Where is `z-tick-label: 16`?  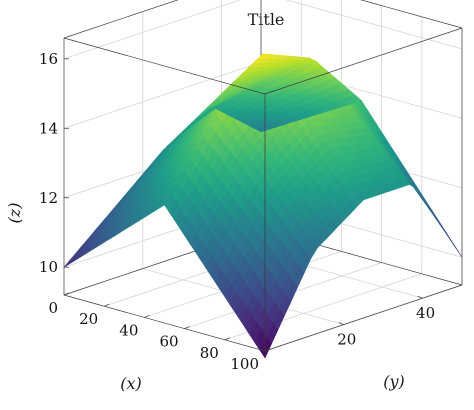
z-tick-label: 16 is located at coordinates (48, 59).